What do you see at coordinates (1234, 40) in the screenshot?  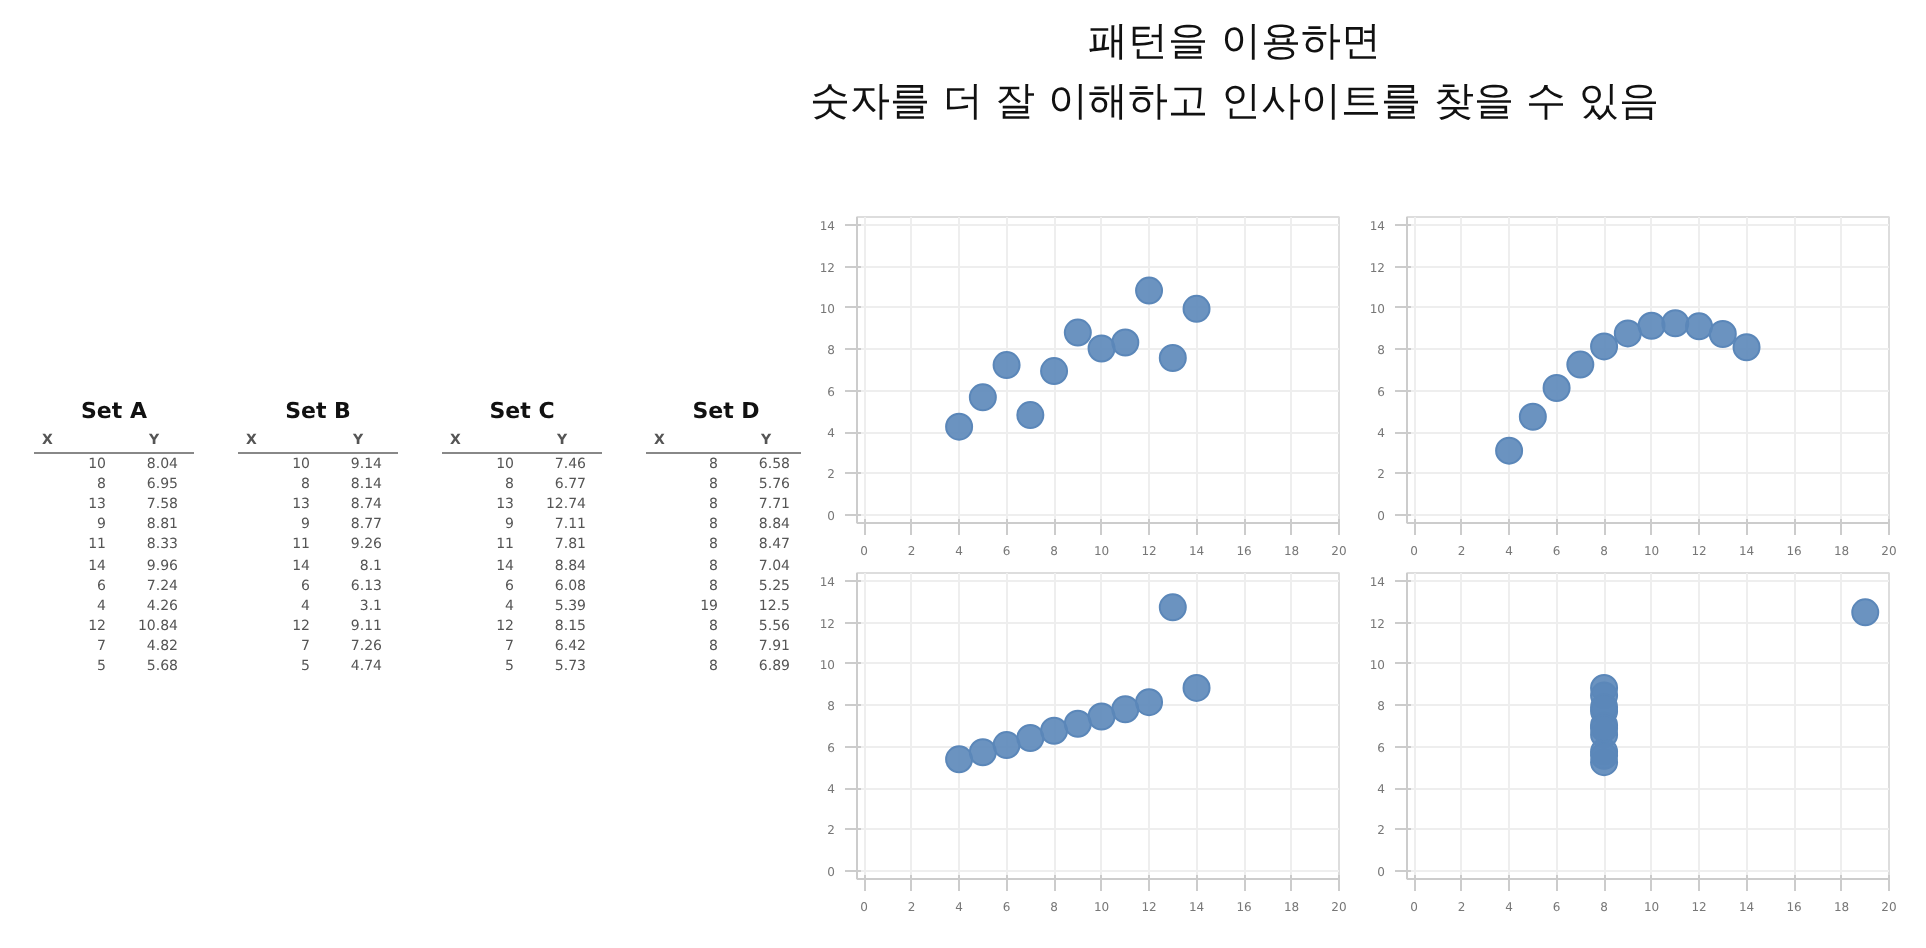 I see `text: 패턴을 이용하면` at bounding box center [1234, 40].